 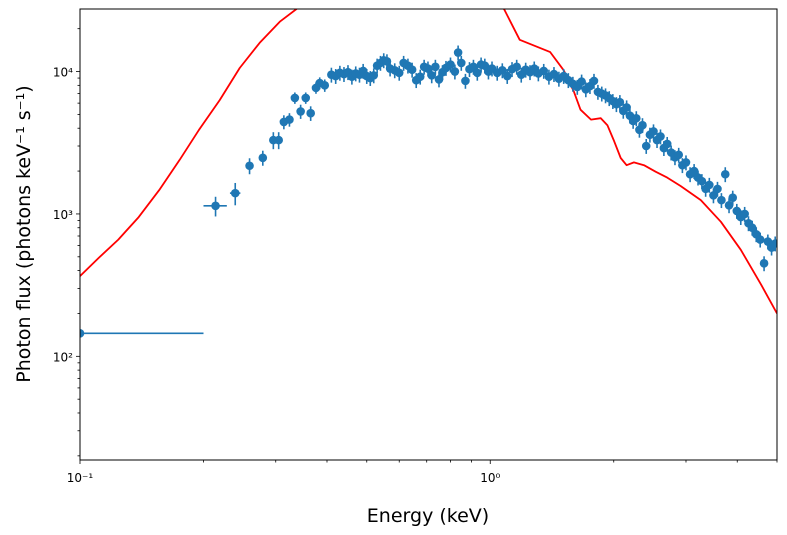 I want to click on y-axis-label: Photon flux (photons keV⁻¹ s⁻¹), so click(x=24, y=233).